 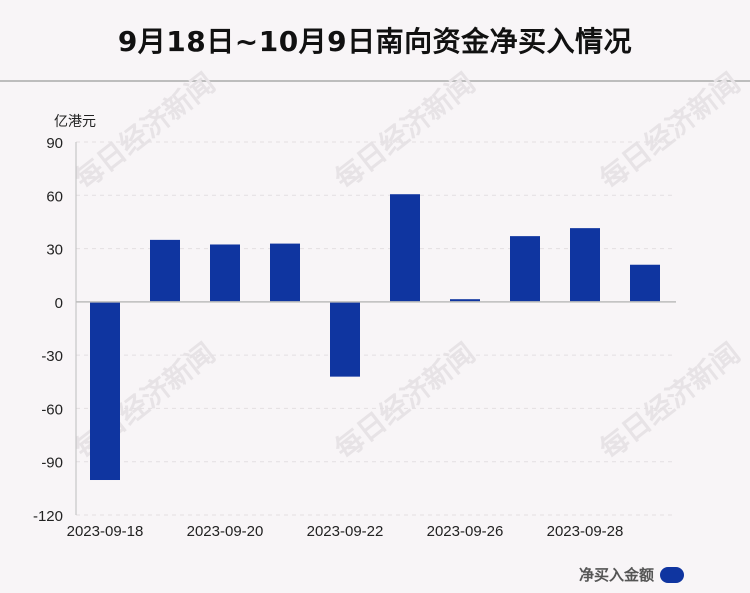 What do you see at coordinates (375, 81) in the screenshot?
I see `title-divider` at bounding box center [375, 81].